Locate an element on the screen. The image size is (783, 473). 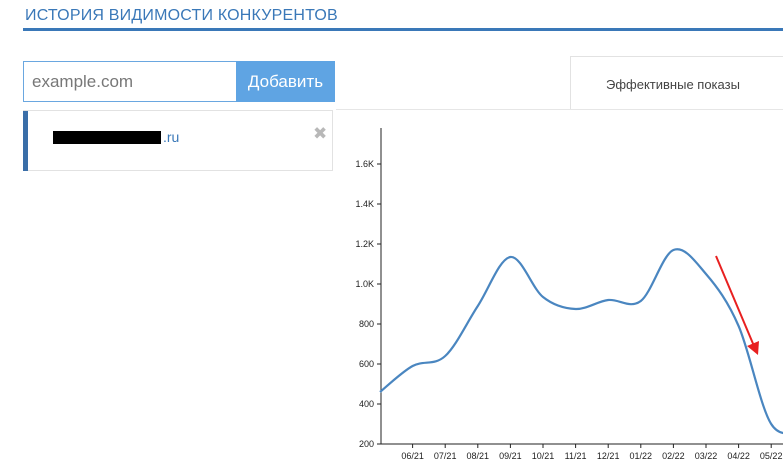
tab-effective-impressions: Эффективные показы is located at coordinates (676, 83).